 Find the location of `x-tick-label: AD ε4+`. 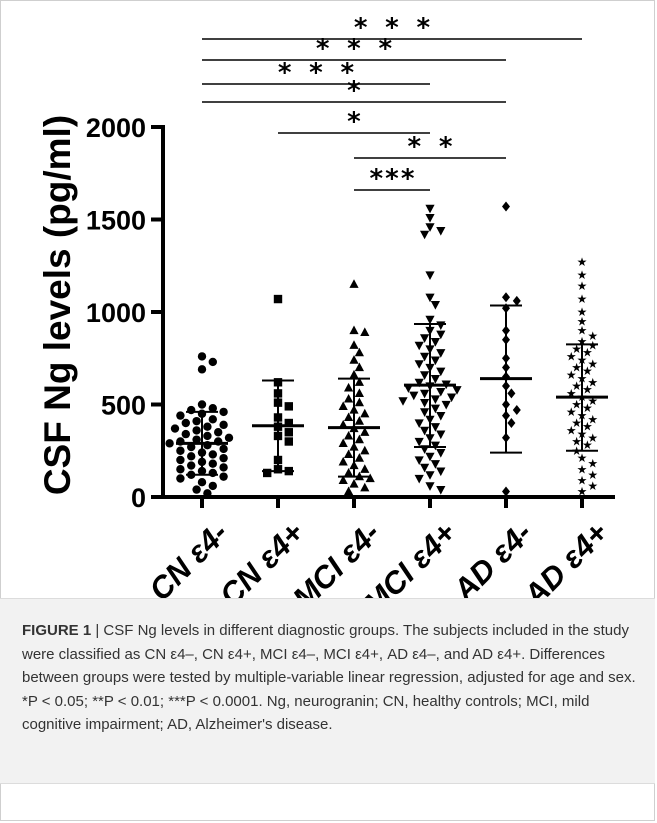

x-tick-label: AD ε4+ is located at coordinates (565, 556).